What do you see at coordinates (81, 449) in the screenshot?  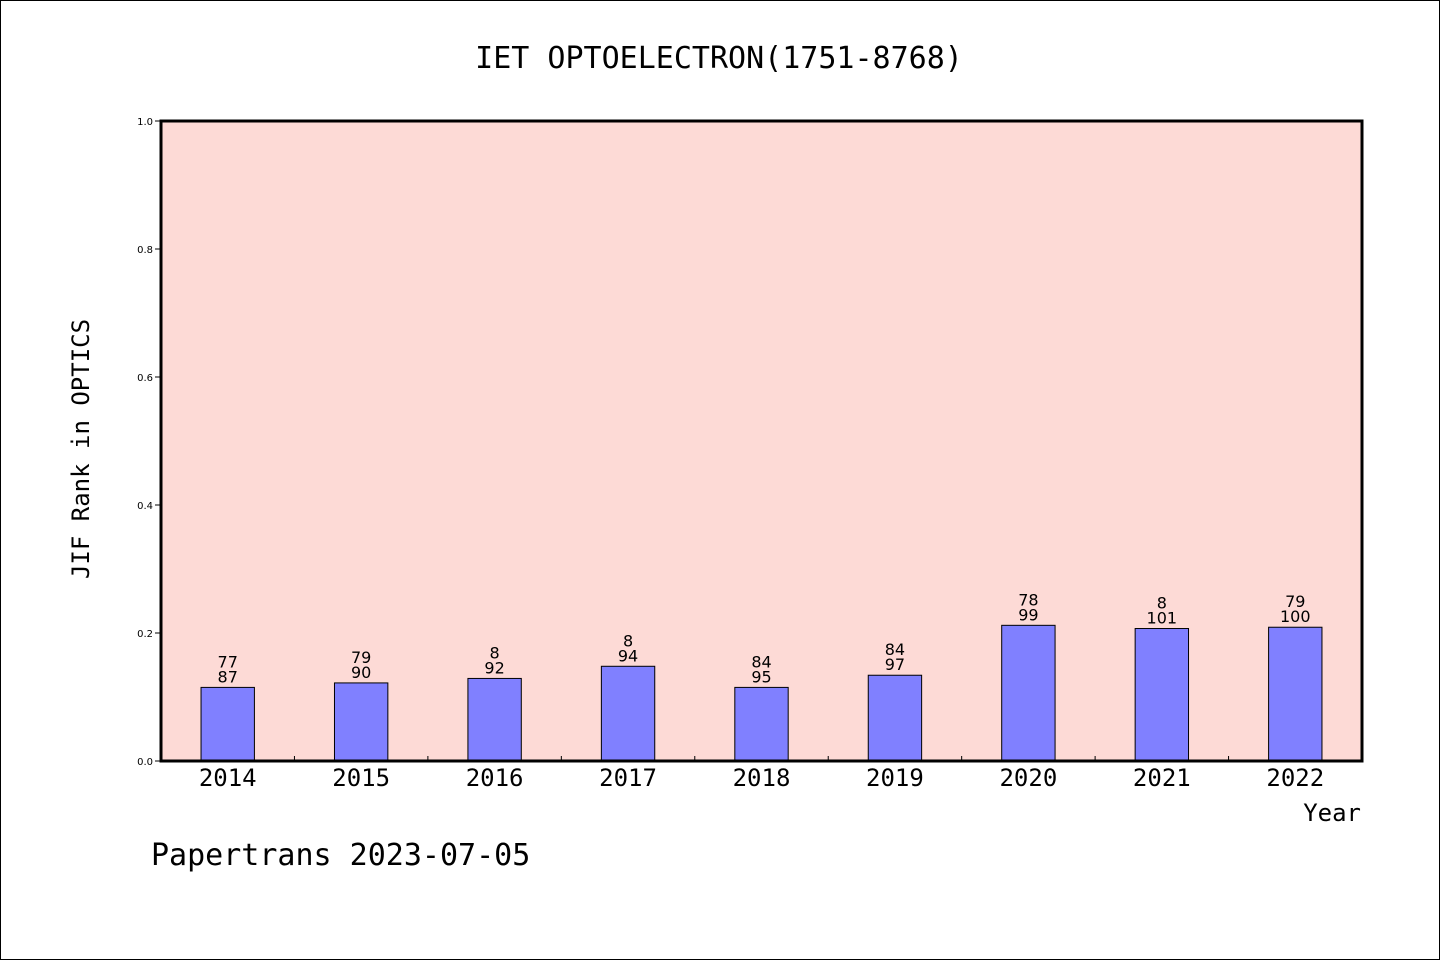 I see `y-axis-label: JIF Rank in OPTICS` at bounding box center [81, 449].